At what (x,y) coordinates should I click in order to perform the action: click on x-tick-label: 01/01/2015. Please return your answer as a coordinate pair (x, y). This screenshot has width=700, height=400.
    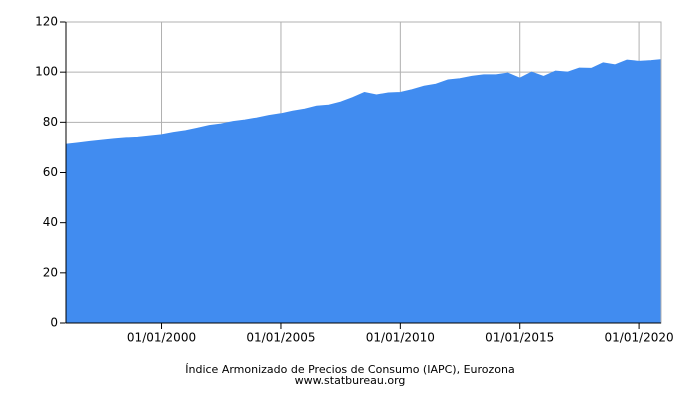
    Looking at the image, I should click on (519, 338).